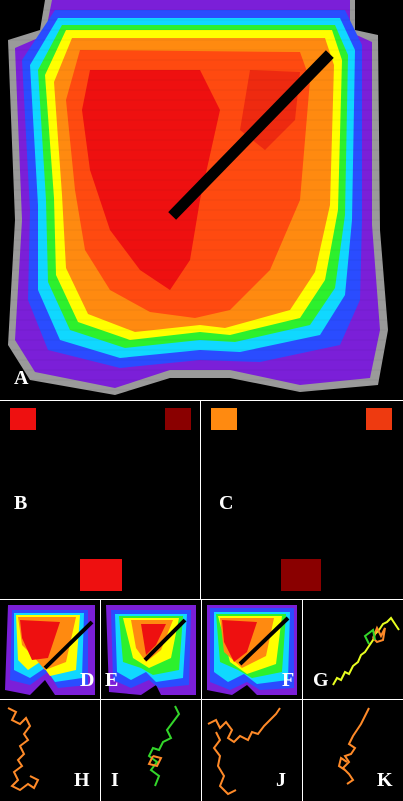 The image size is (403, 801). Describe the element at coordinates (301, 575) in the screenshot. I see `panel-c-square-bottom` at that location.